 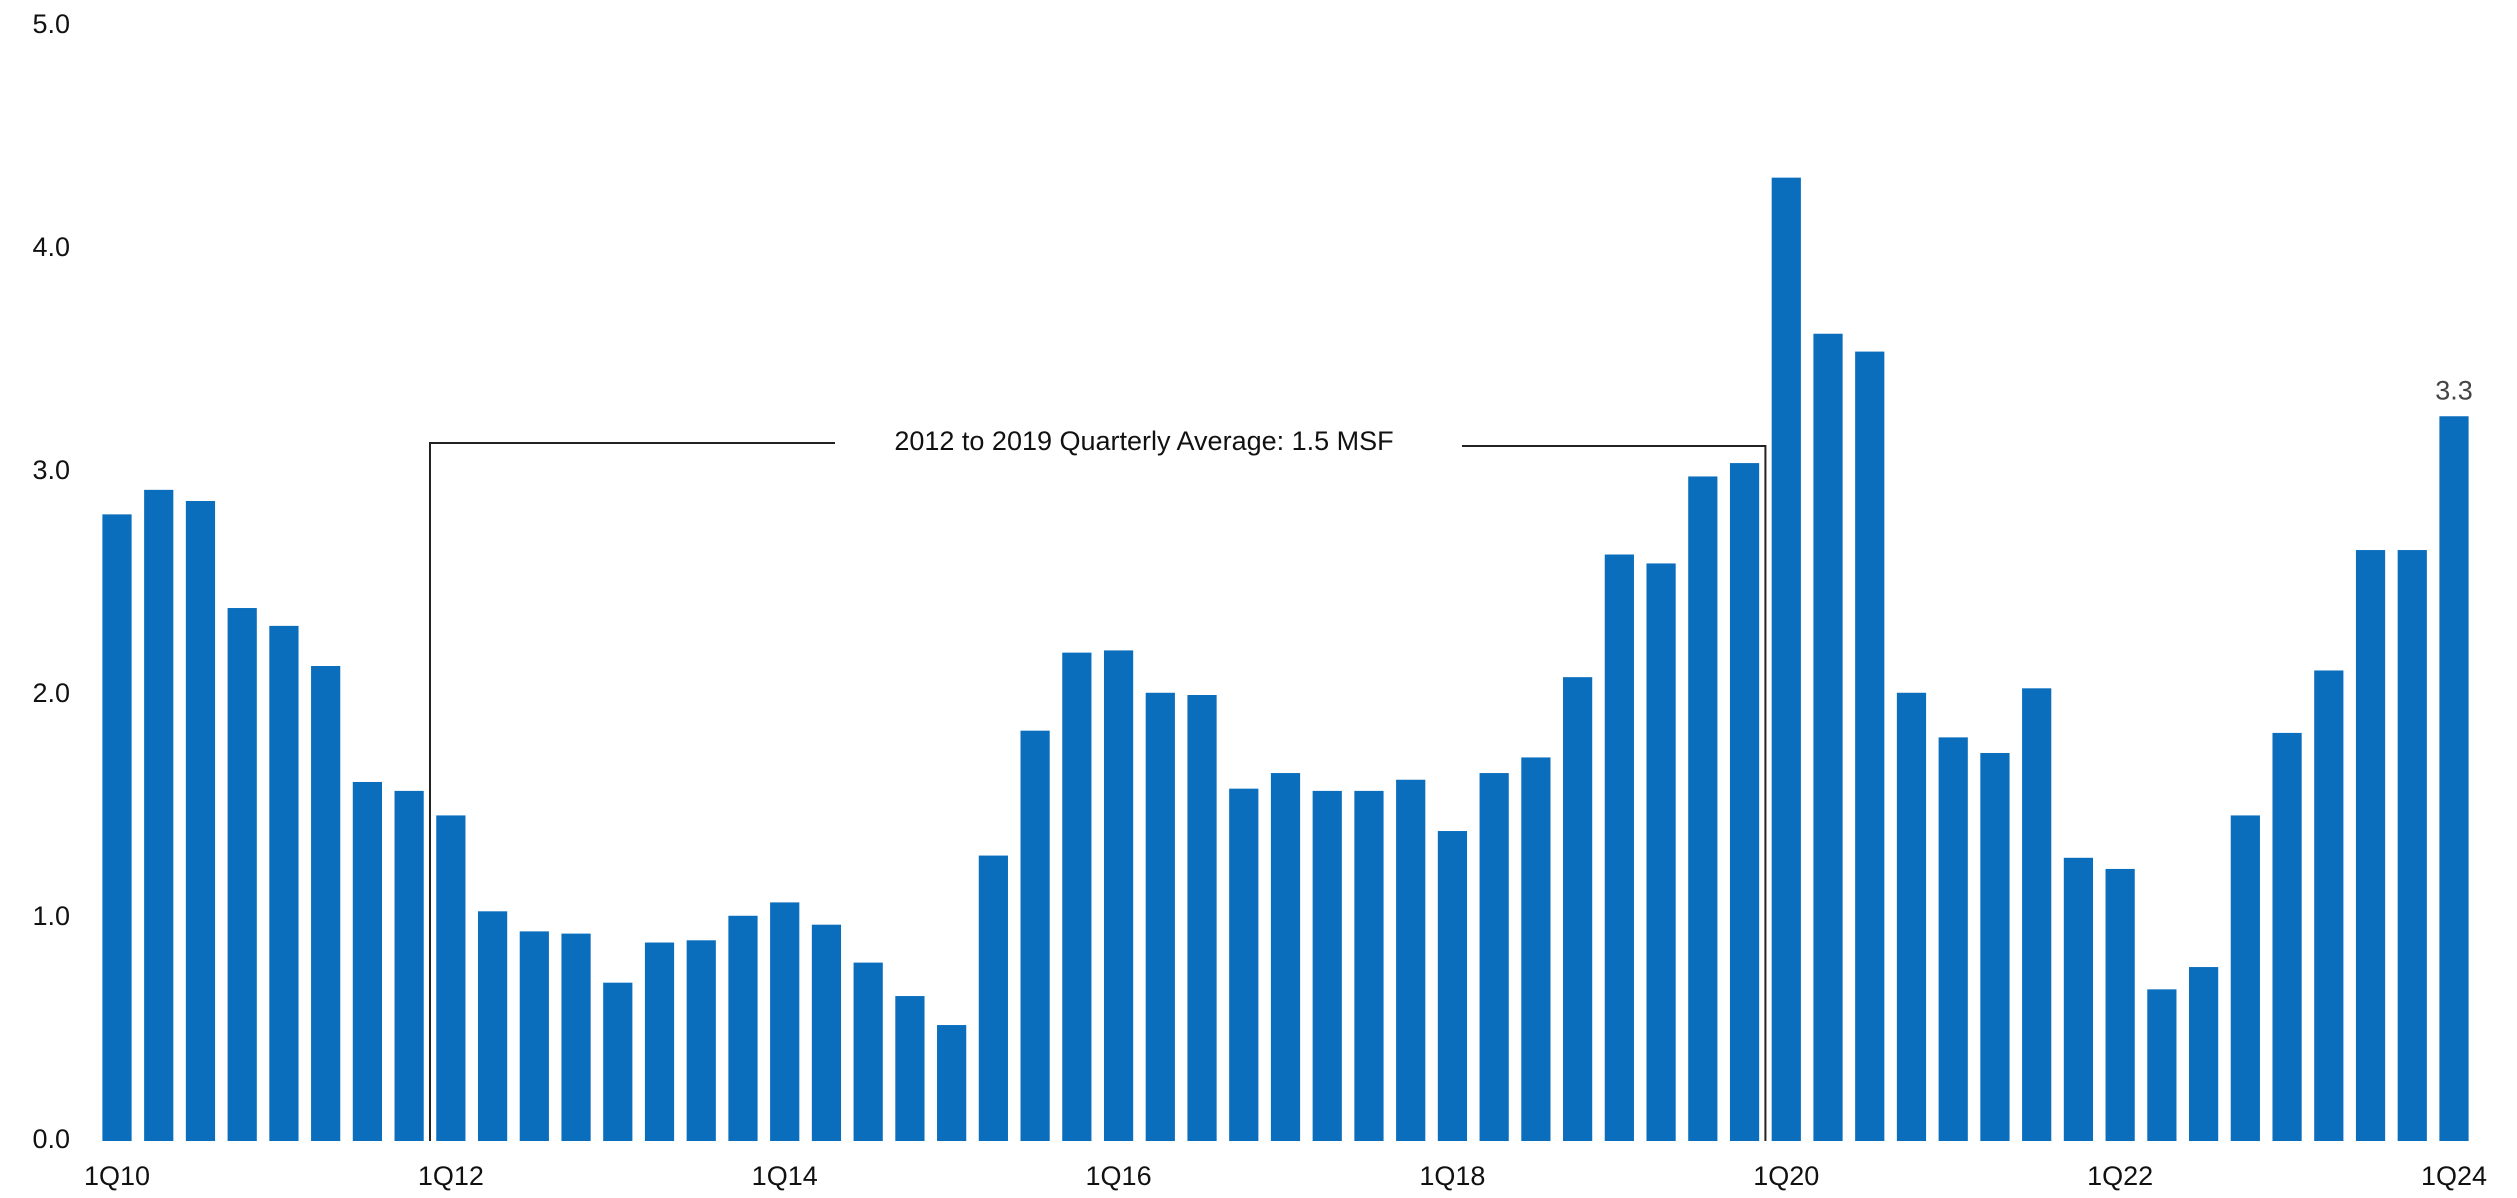 What do you see at coordinates (631, 791) in the screenshot?
I see `bracket-left` at bounding box center [631, 791].